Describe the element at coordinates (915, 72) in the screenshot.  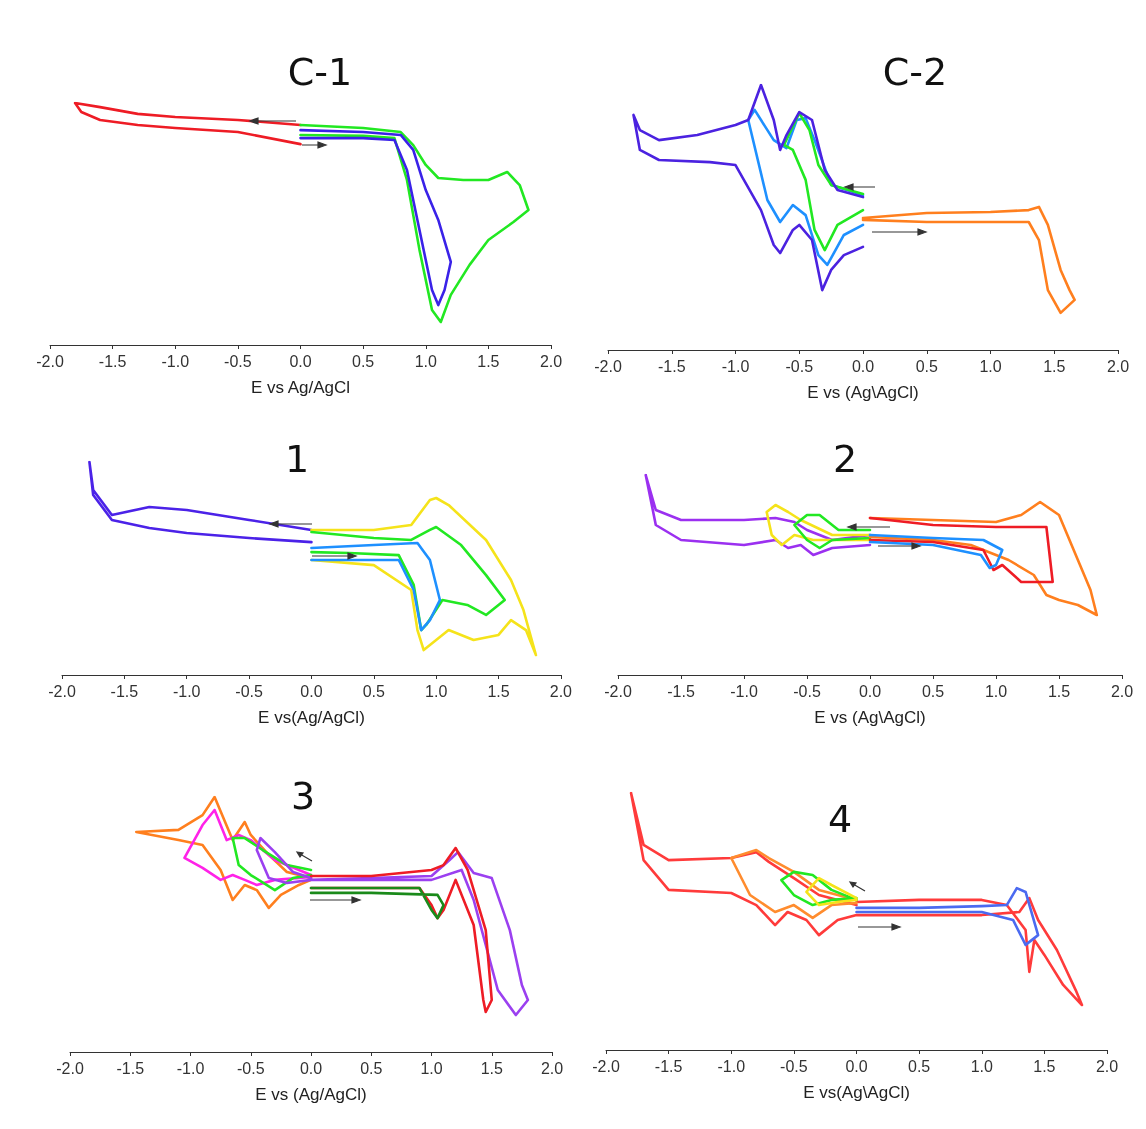
I see `chart-title: C-2` at that location.